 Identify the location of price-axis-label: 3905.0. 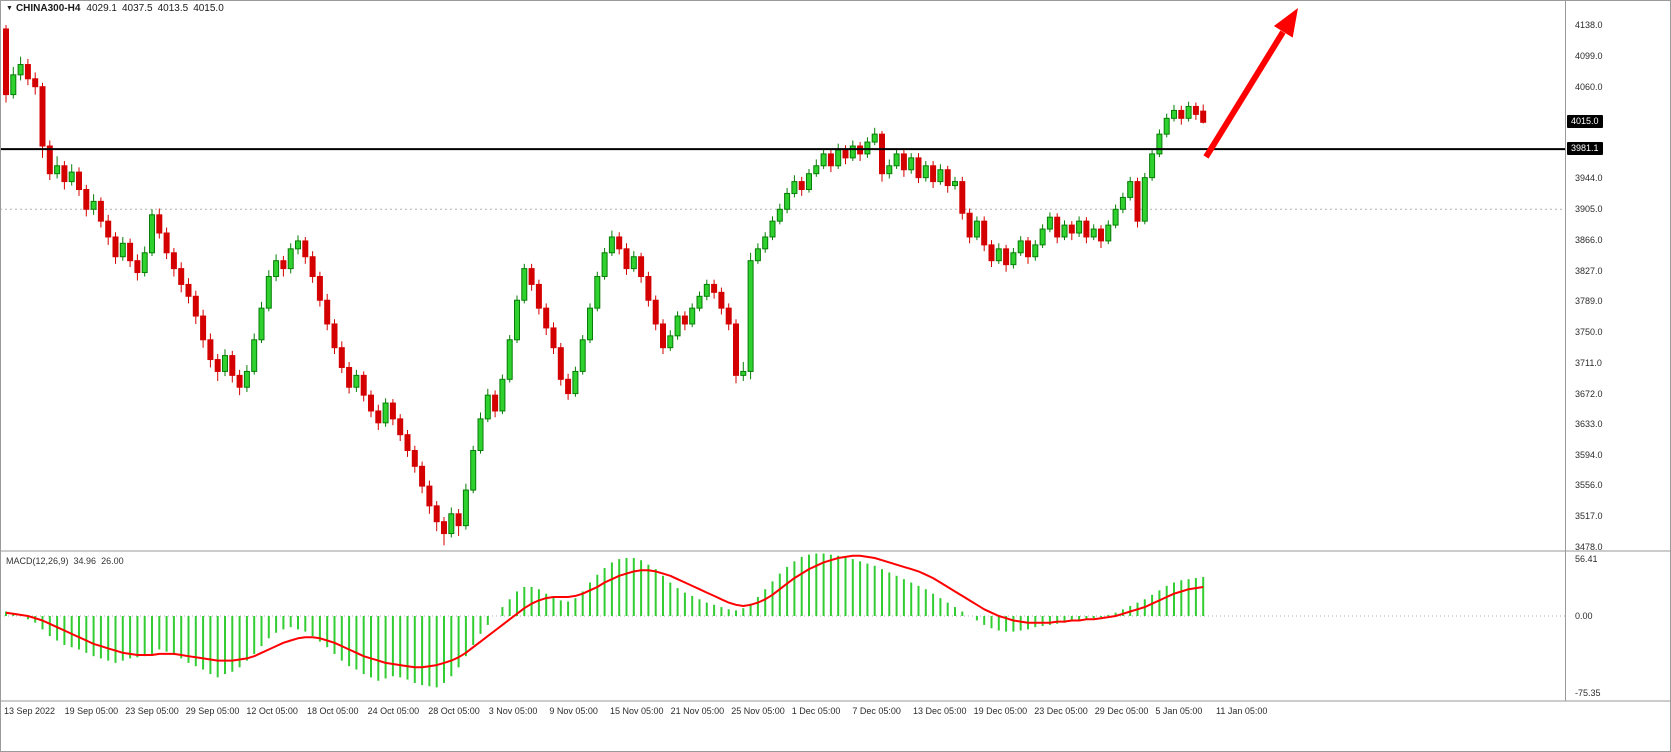
(1589, 209).